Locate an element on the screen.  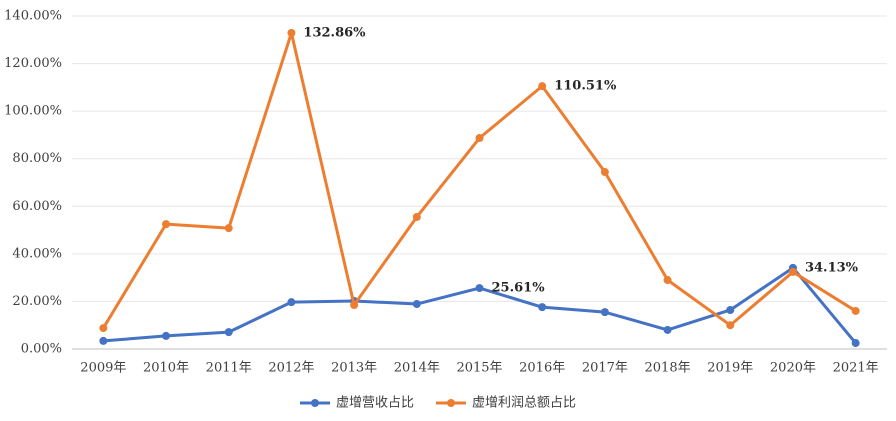
x-tick-label: 2011年 is located at coordinates (229, 368).